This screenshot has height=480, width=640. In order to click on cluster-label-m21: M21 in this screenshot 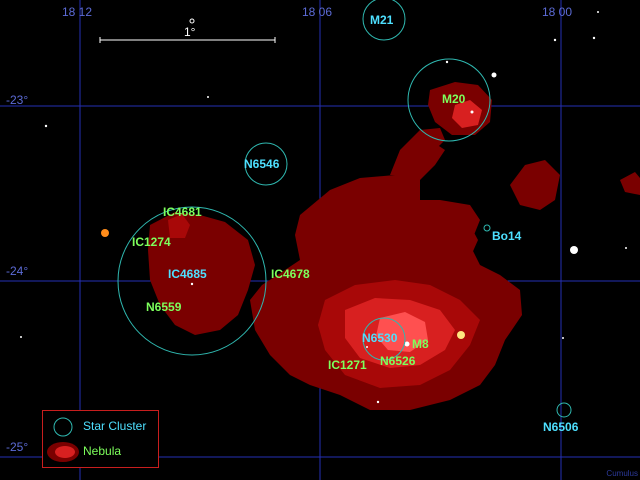, I will do `click(382, 20)`.